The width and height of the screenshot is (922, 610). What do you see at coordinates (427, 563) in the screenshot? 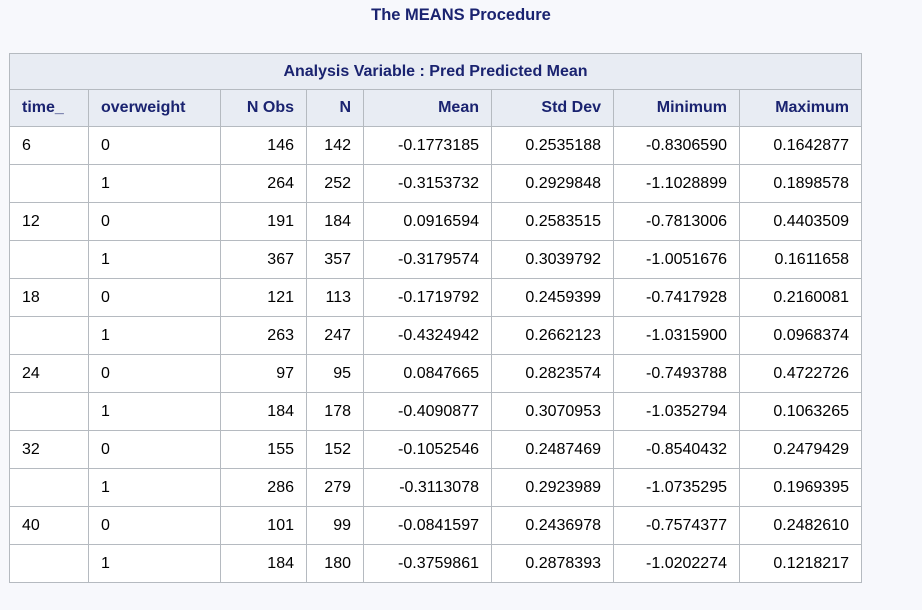
I see `cell-mean: -0.3759861` at bounding box center [427, 563].